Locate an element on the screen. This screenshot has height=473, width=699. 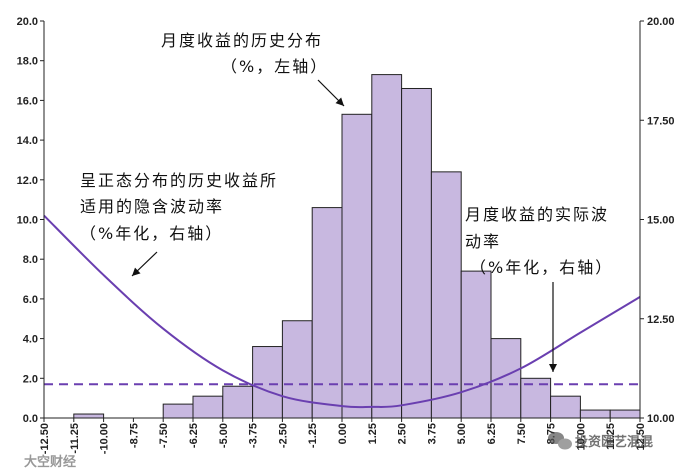
x-tick-label-2: -10.00 is located at coordinates (105, 438).